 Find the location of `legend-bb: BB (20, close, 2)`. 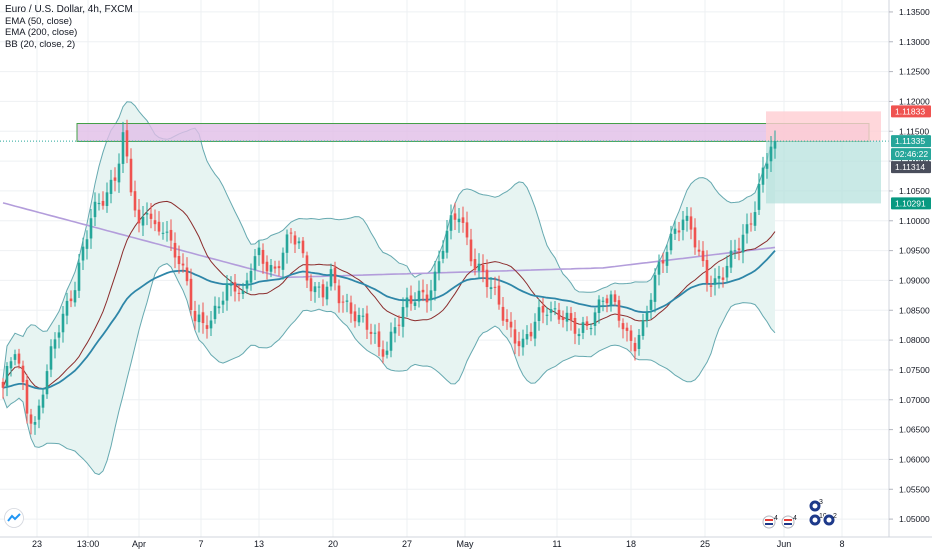

legend-bb: BB (20, close, 2) is located at coordinates (40, 44).